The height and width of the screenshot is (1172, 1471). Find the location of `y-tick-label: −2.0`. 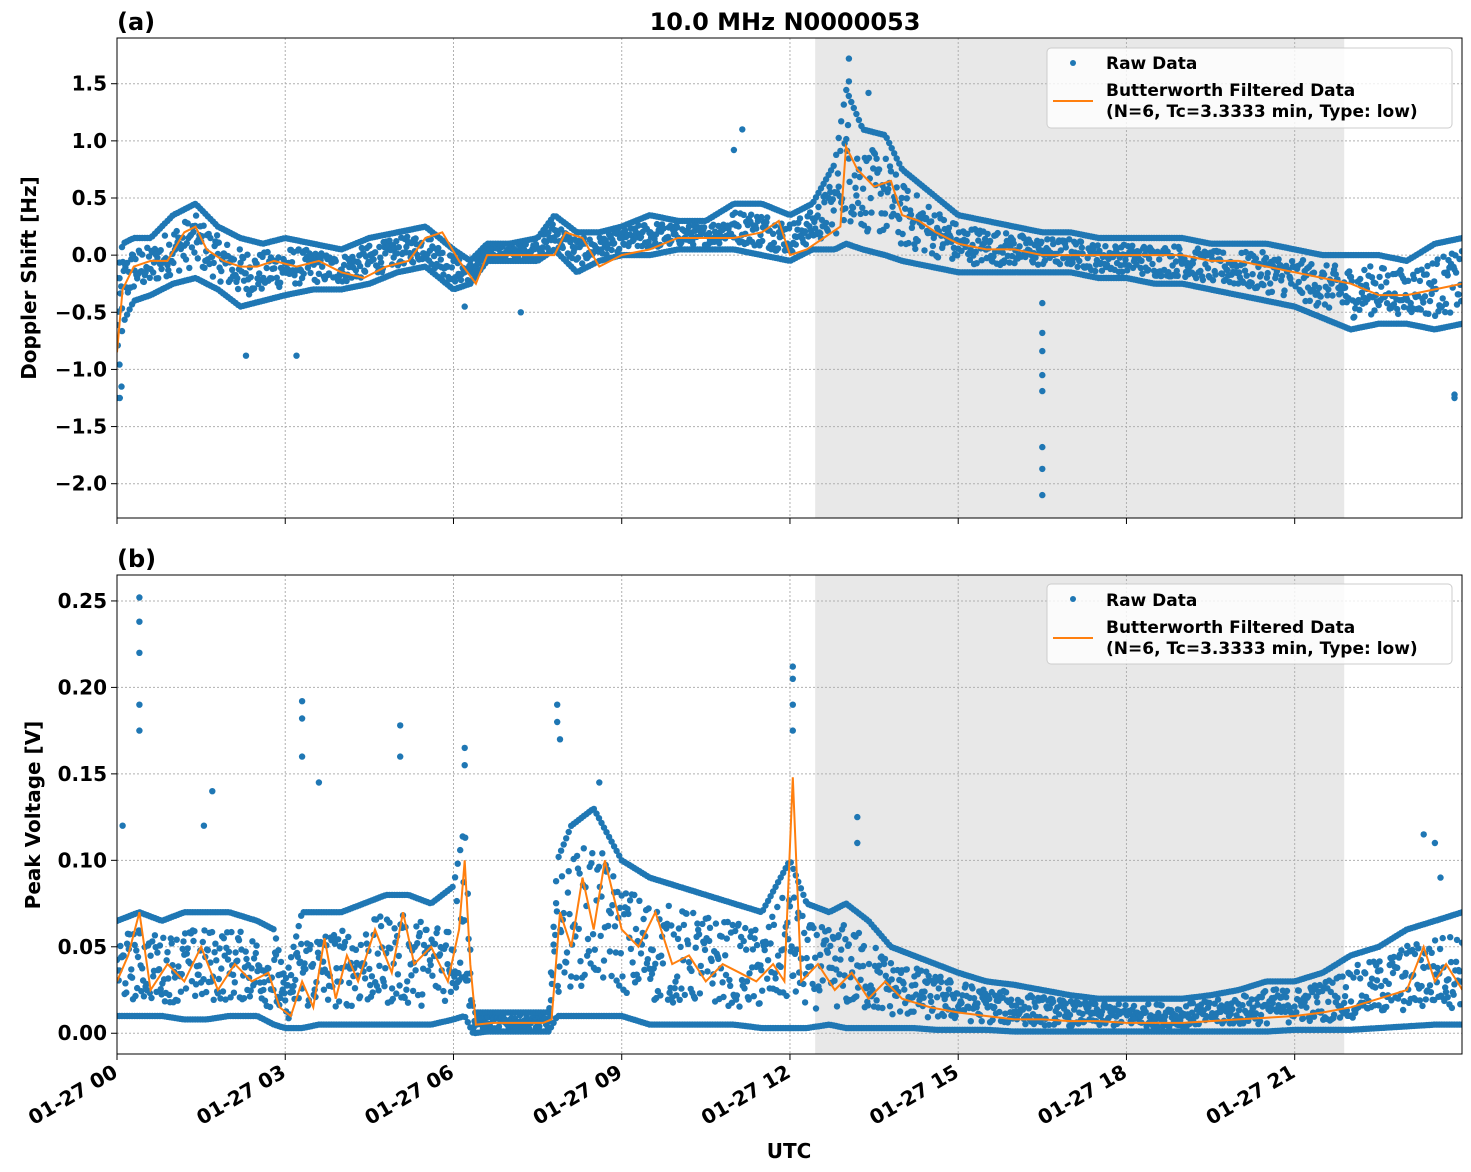

y-tick-label: −2.0 is located at coordinates (81, 484).